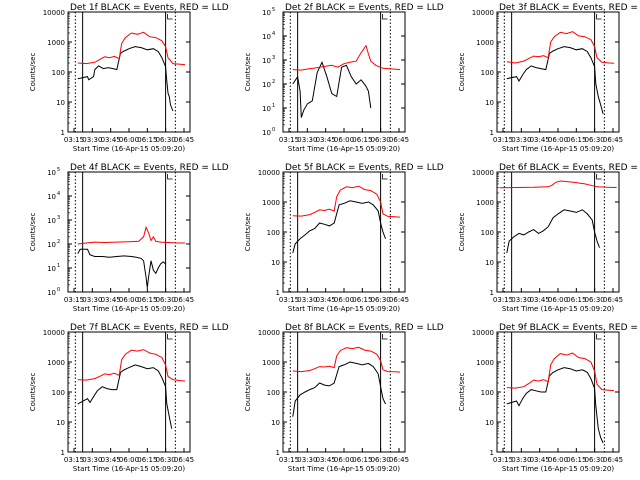 The width and height of the screenshot is (640, 480). I want to click on panel-title: Det 4f BLACK = Events, RED = LLD, so click(149, 168).